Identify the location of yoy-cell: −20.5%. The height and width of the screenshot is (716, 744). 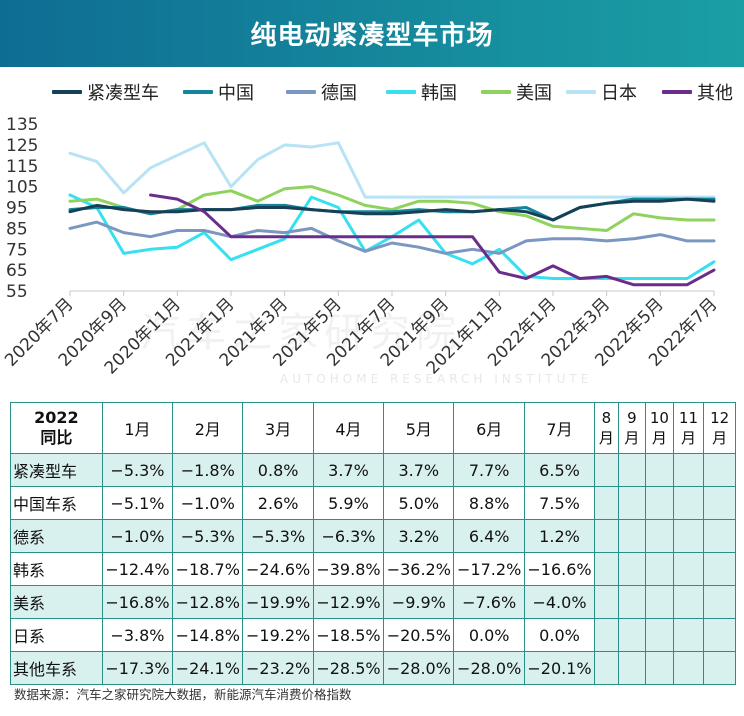
(419, 635).